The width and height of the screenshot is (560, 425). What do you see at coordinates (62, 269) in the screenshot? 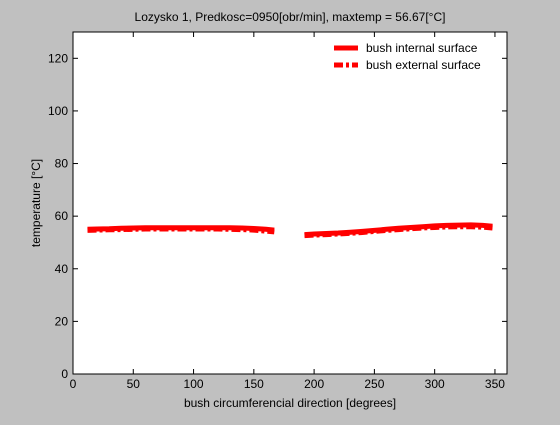
I see `y-tick-label: 40` at bounding box center [62, 269].